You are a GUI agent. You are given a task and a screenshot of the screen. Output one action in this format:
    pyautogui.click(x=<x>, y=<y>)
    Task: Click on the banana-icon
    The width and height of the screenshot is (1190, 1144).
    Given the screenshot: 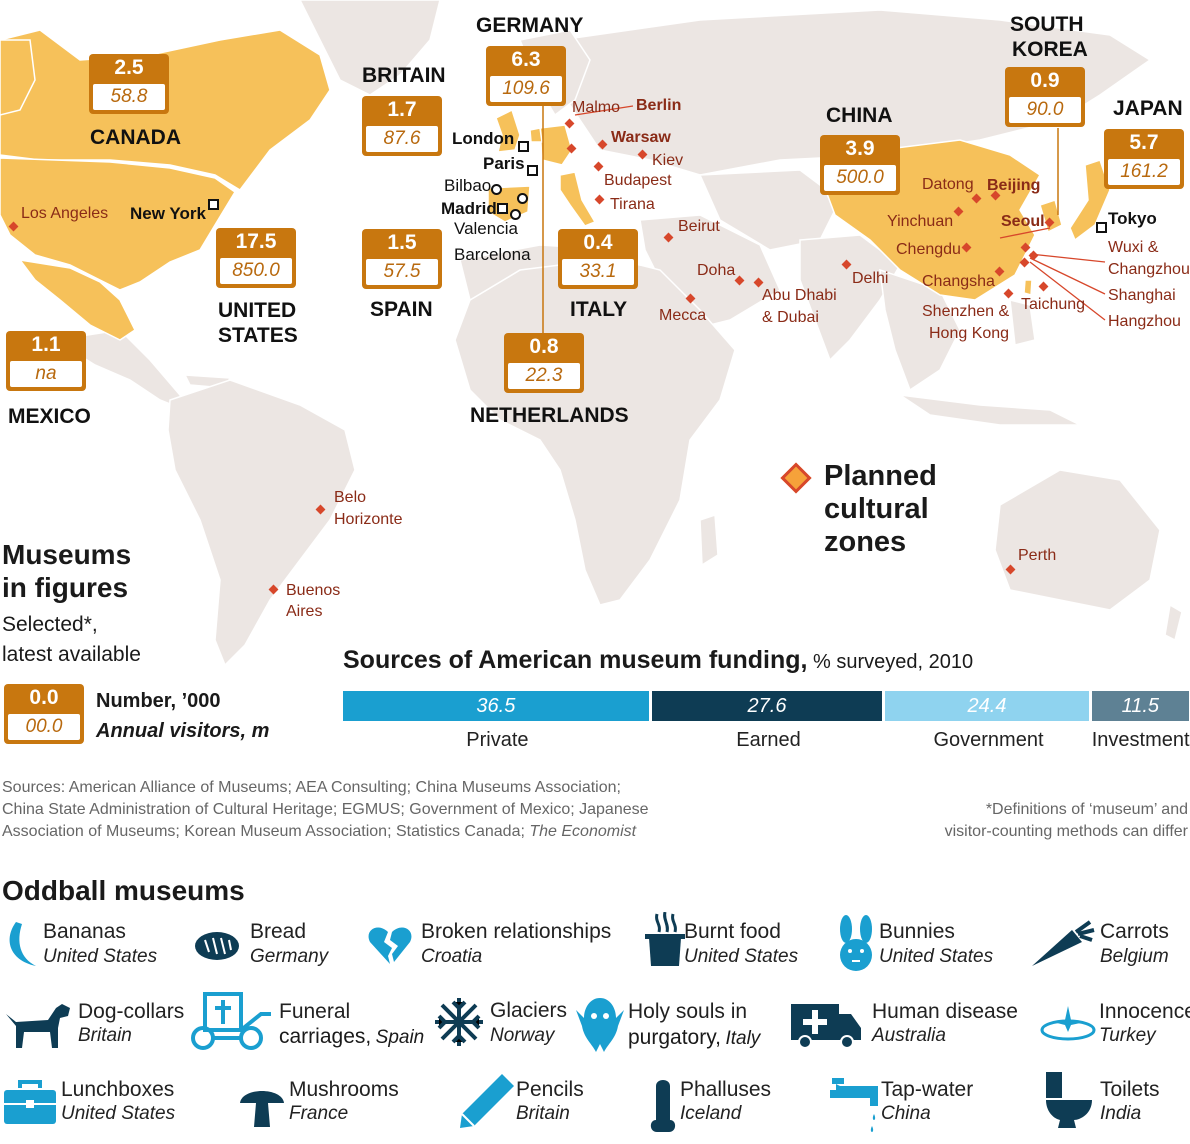 What is the action you would take?
    pyautogui.click(x=22, y=944)
    